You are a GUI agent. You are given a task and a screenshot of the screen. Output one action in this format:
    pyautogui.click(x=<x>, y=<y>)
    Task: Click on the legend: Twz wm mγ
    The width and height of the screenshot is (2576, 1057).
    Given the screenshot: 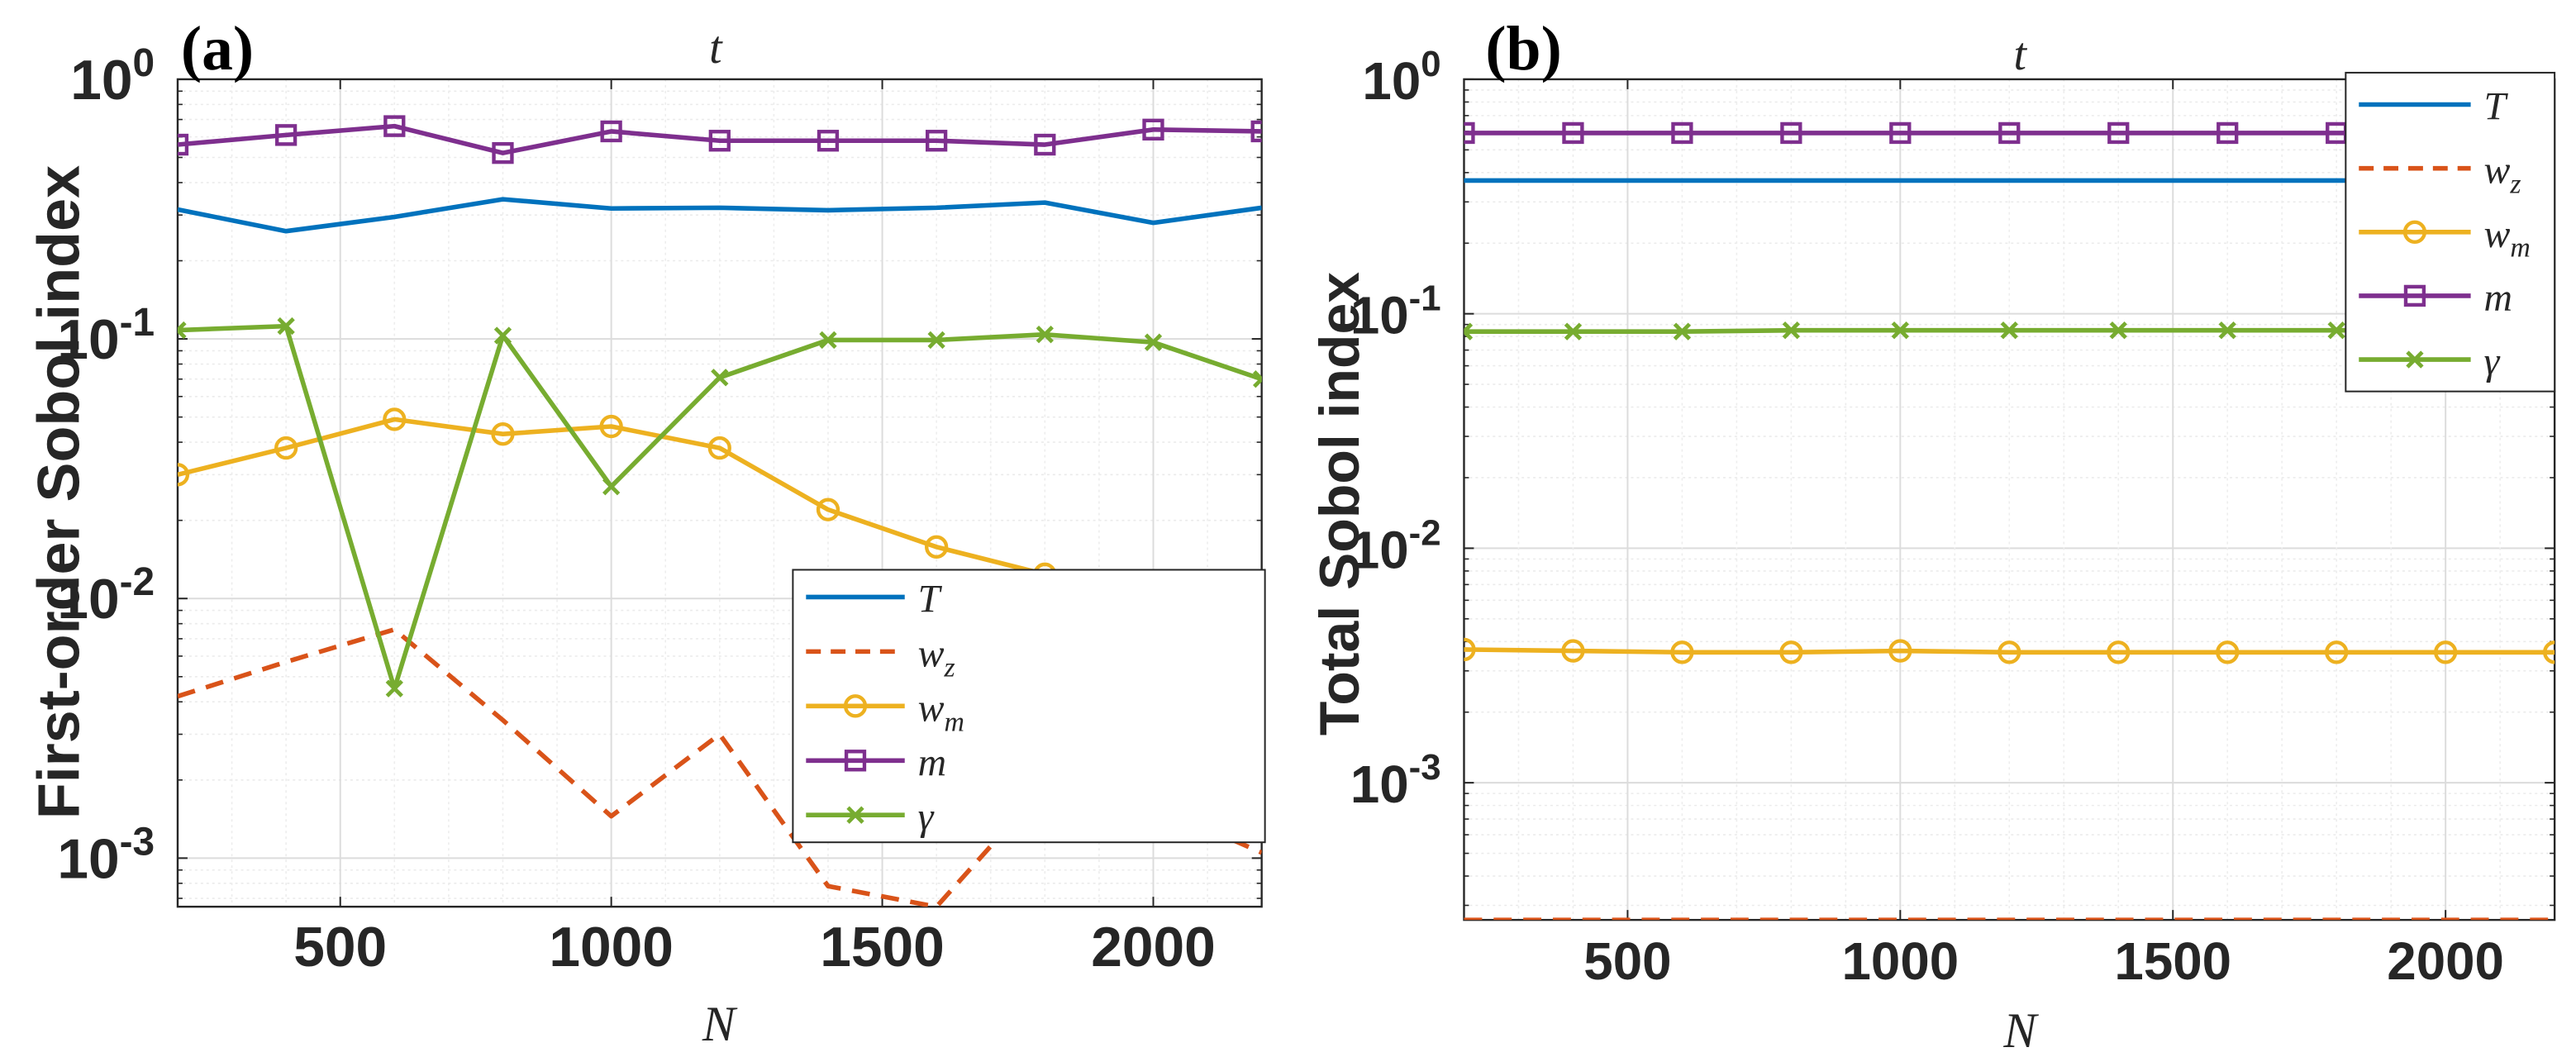 What is the action you would take?
    pyautogui.click(x=2451, y=232)
    